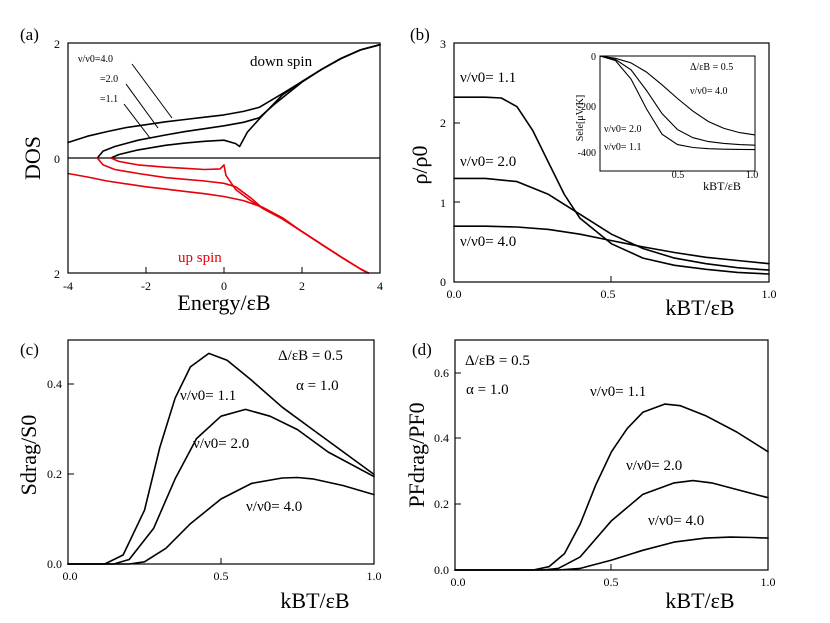 This screenshot has height=623, width=830. Describe the element at coordinates (274, 507) in the screenshot. I see `panel-c-nu40-label: ν/ν0= 4.0` at that location.